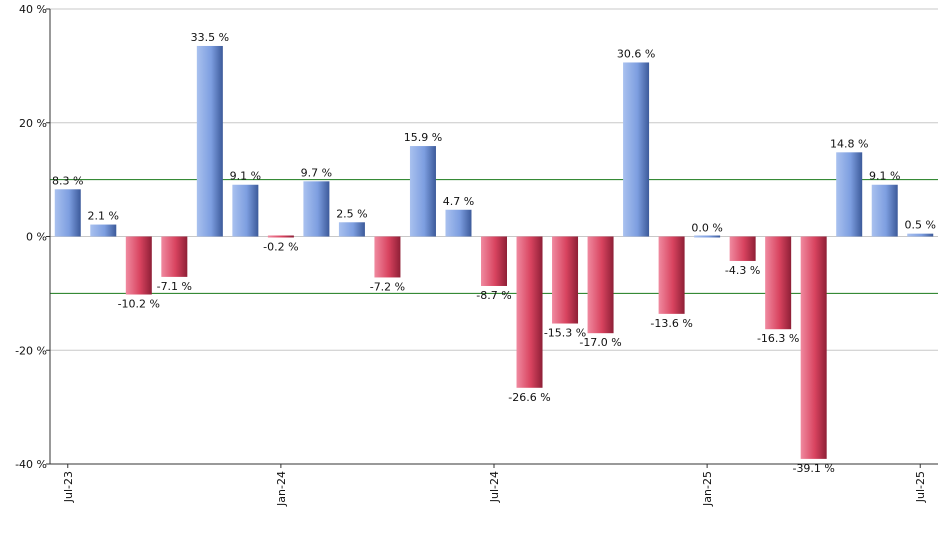  I want to click on x-tick-label: Jul-25, so click(920, 487).